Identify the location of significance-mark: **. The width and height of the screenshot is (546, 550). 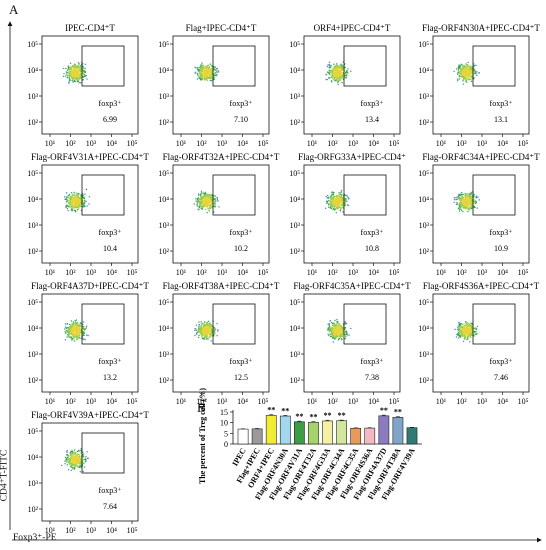
(342, 415).